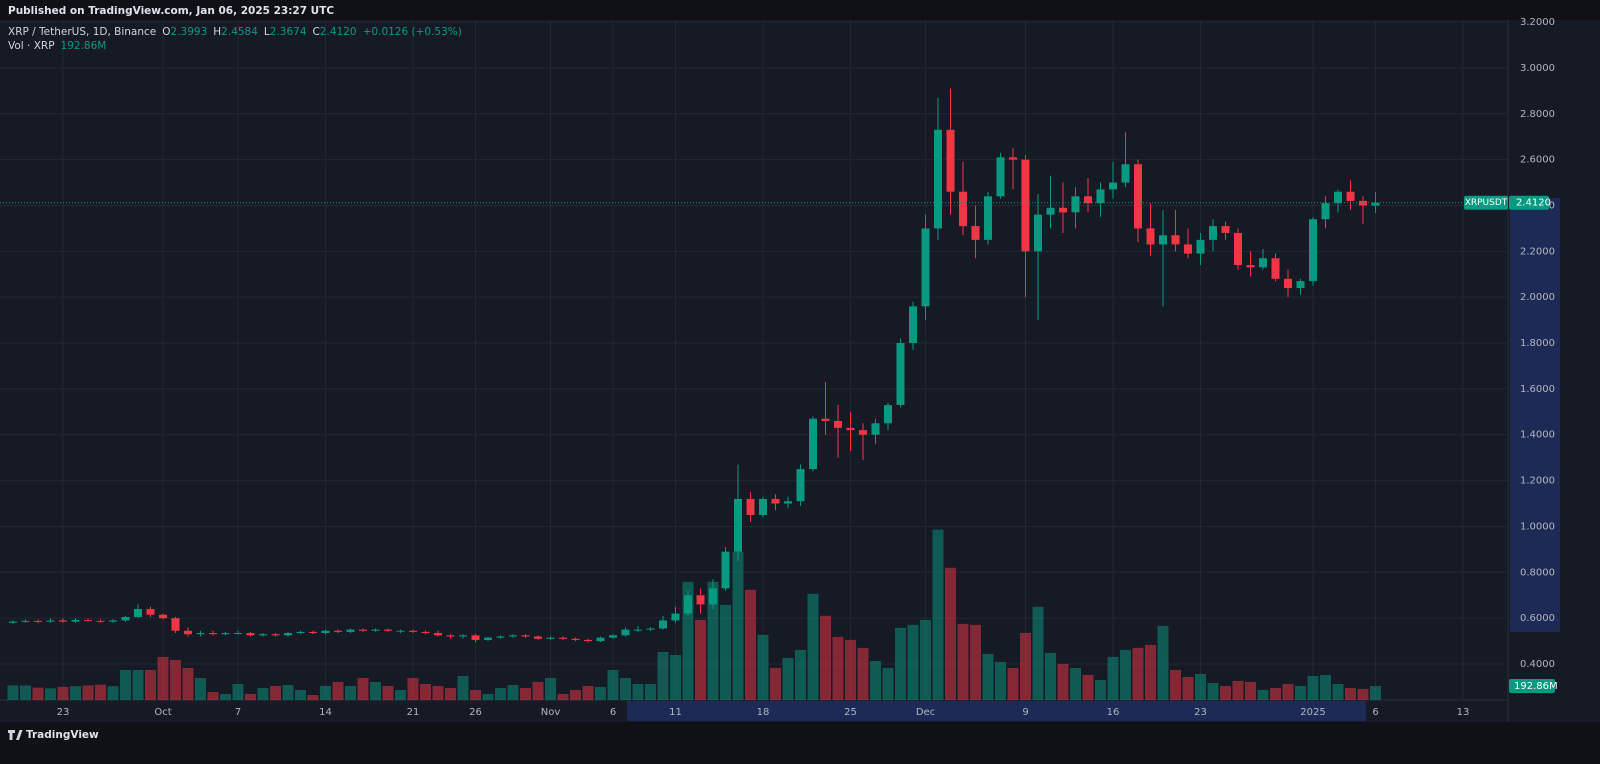 This screenshot has height=764, width=1600. I want to click on x-tick-label: 26, so click(475, 712).